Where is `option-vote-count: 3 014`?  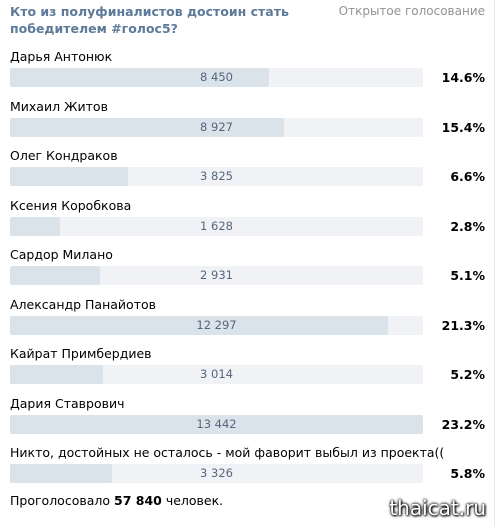 option-vote-count: 3 014 is located at coordinates (216, 374).